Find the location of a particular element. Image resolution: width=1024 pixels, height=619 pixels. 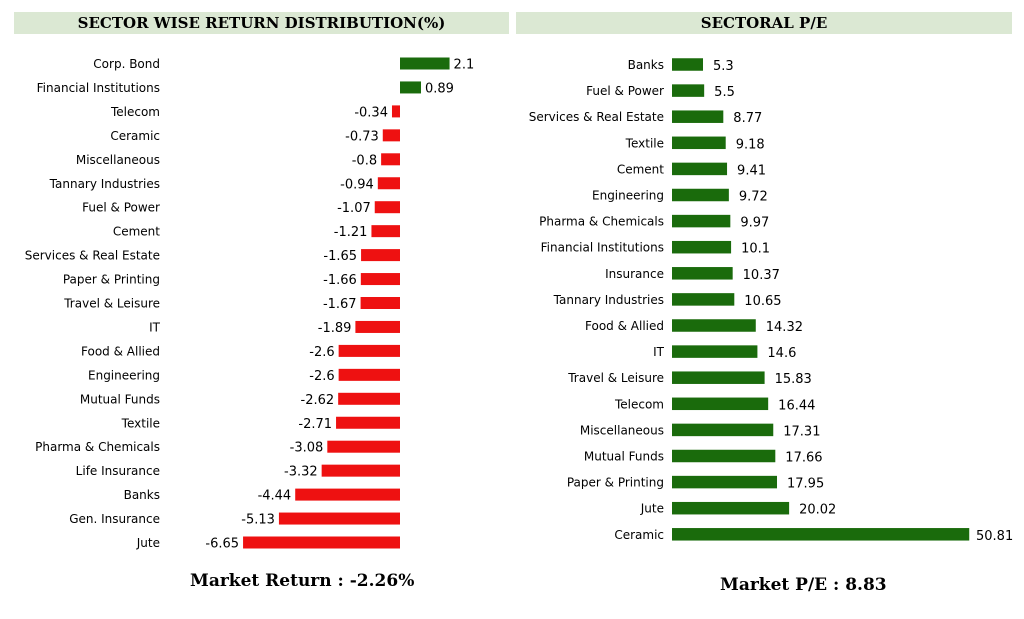

market-return-summary: Market Return : -2.26% is located at coordinates (302, 581).